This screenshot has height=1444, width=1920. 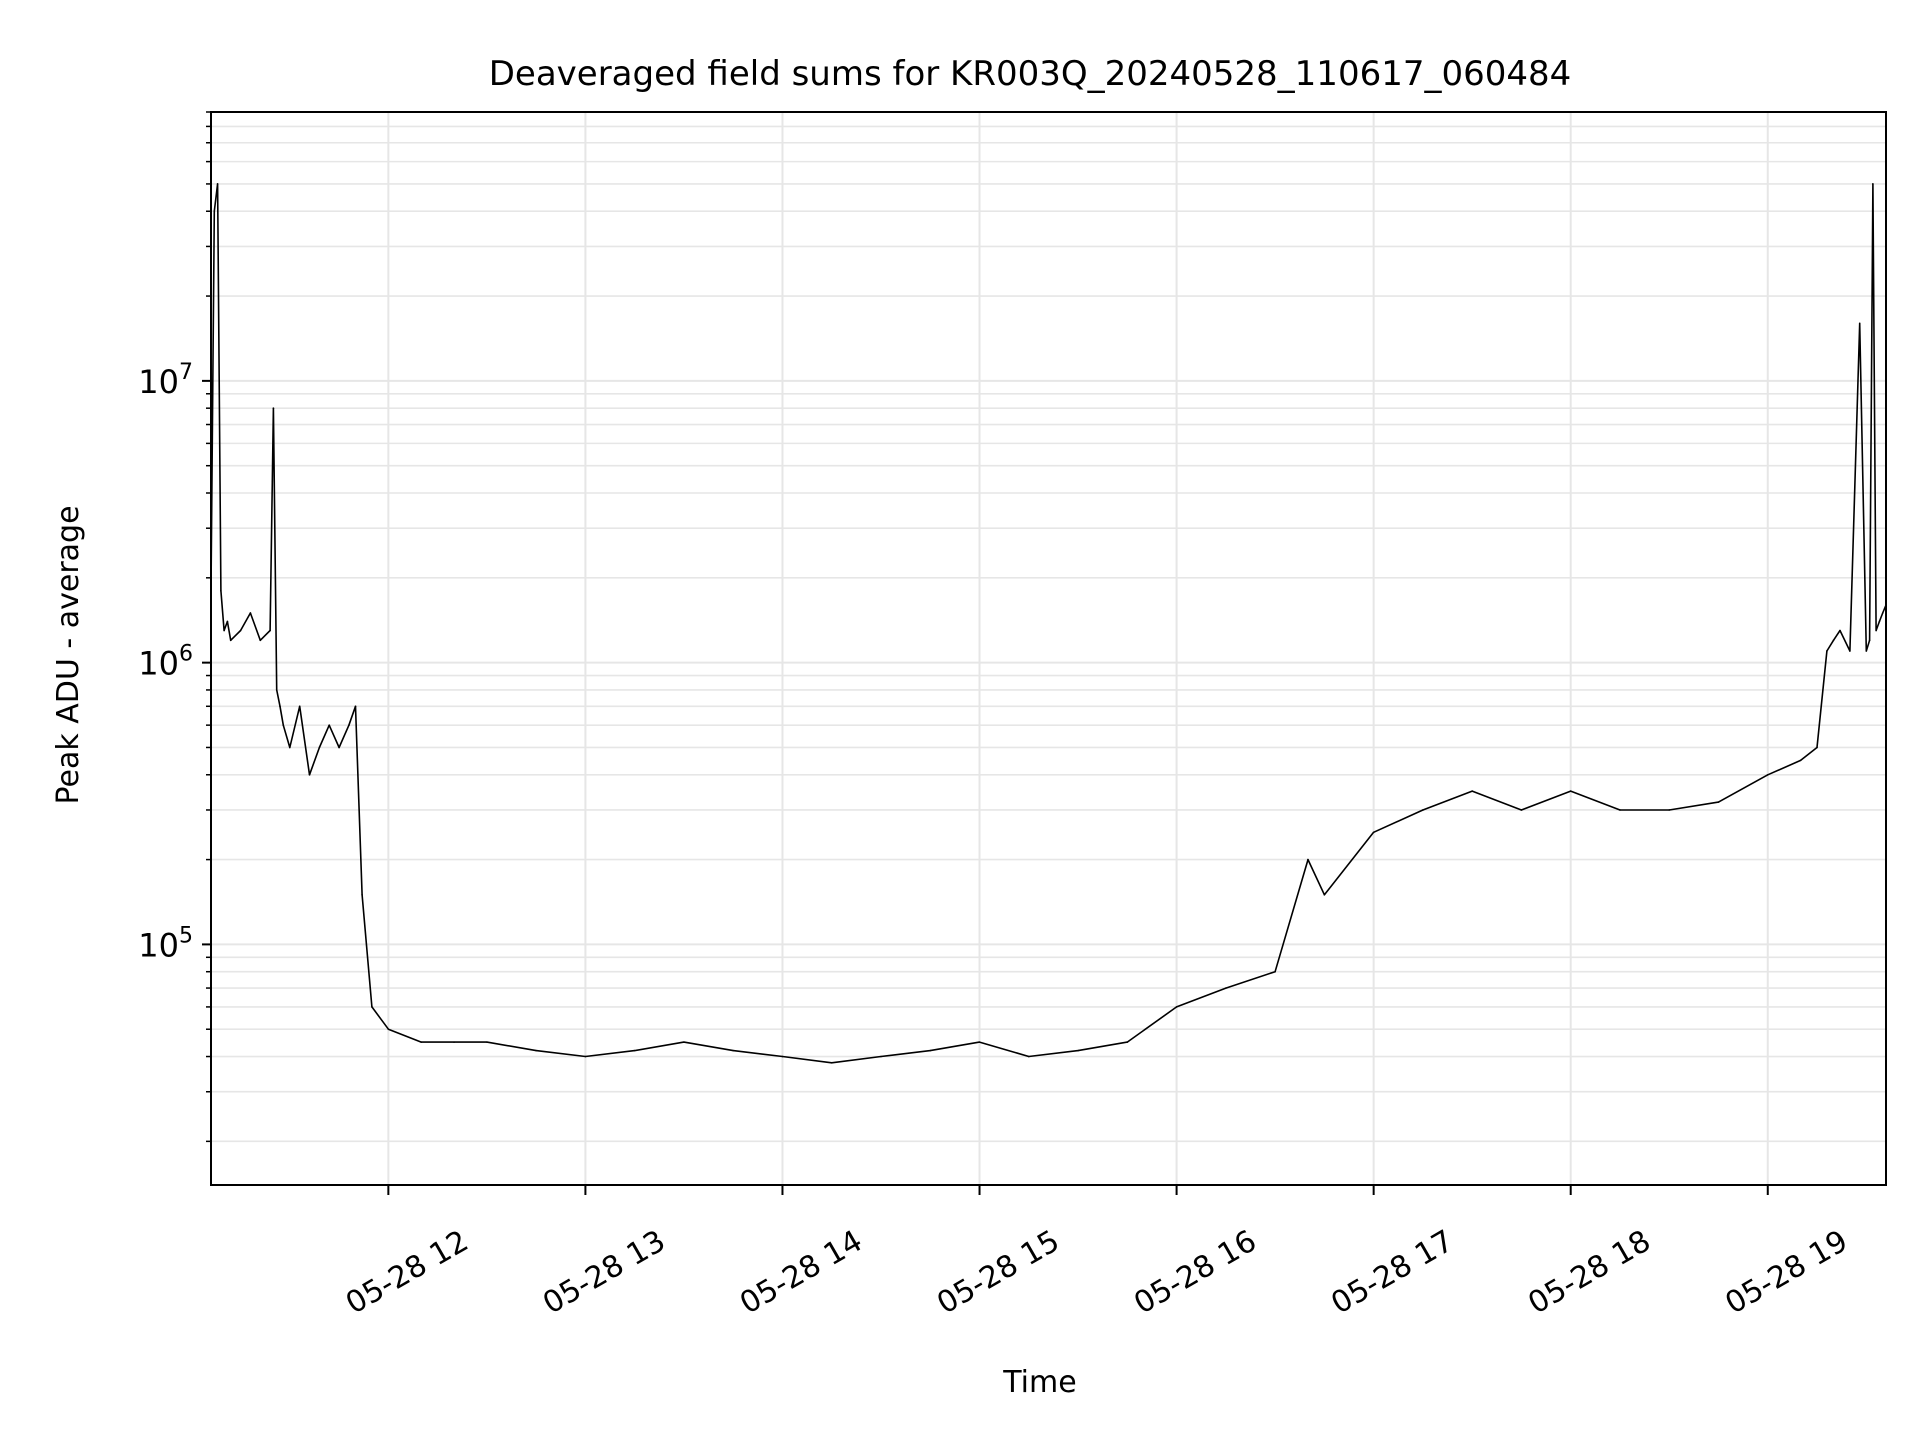 I want to click on y-tick-label: 10⁷, so click(x=165, y=380).